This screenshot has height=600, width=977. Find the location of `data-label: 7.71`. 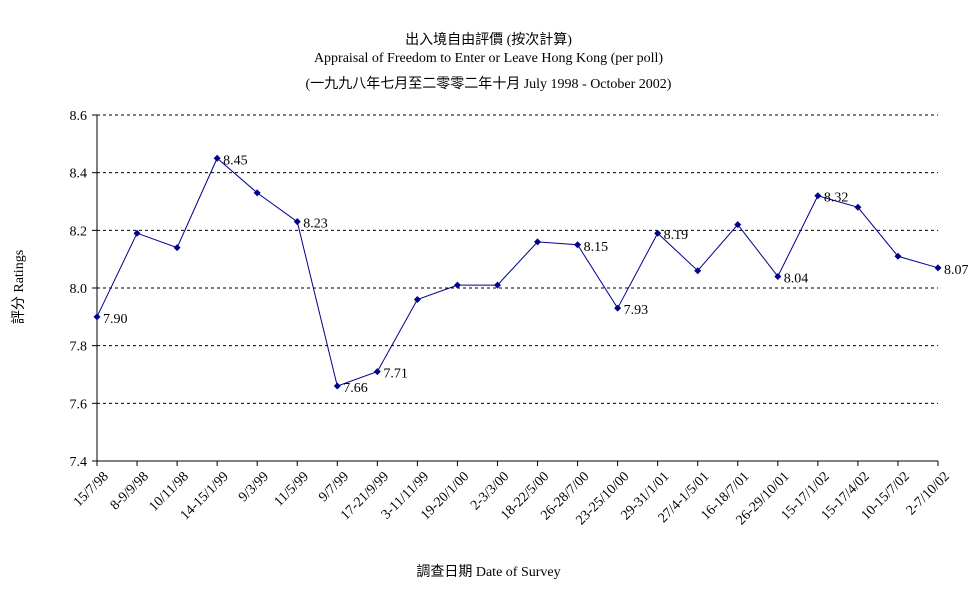

data-label: 7.71 is located at coordinates (395, 374).